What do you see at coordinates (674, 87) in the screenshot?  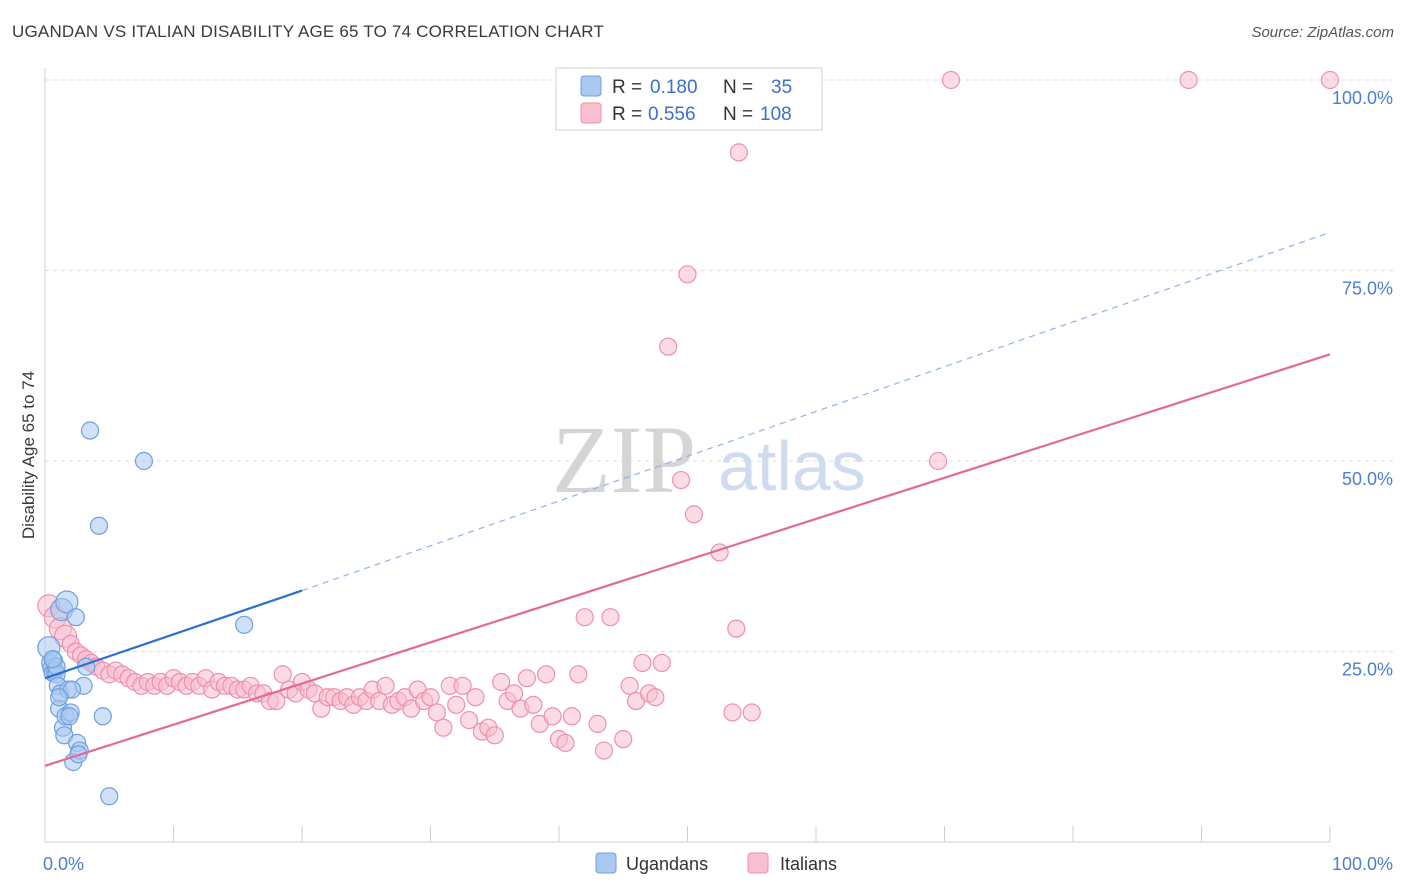 I see `legend-r-value-1: 0.180` at bounding box center [674, 87].